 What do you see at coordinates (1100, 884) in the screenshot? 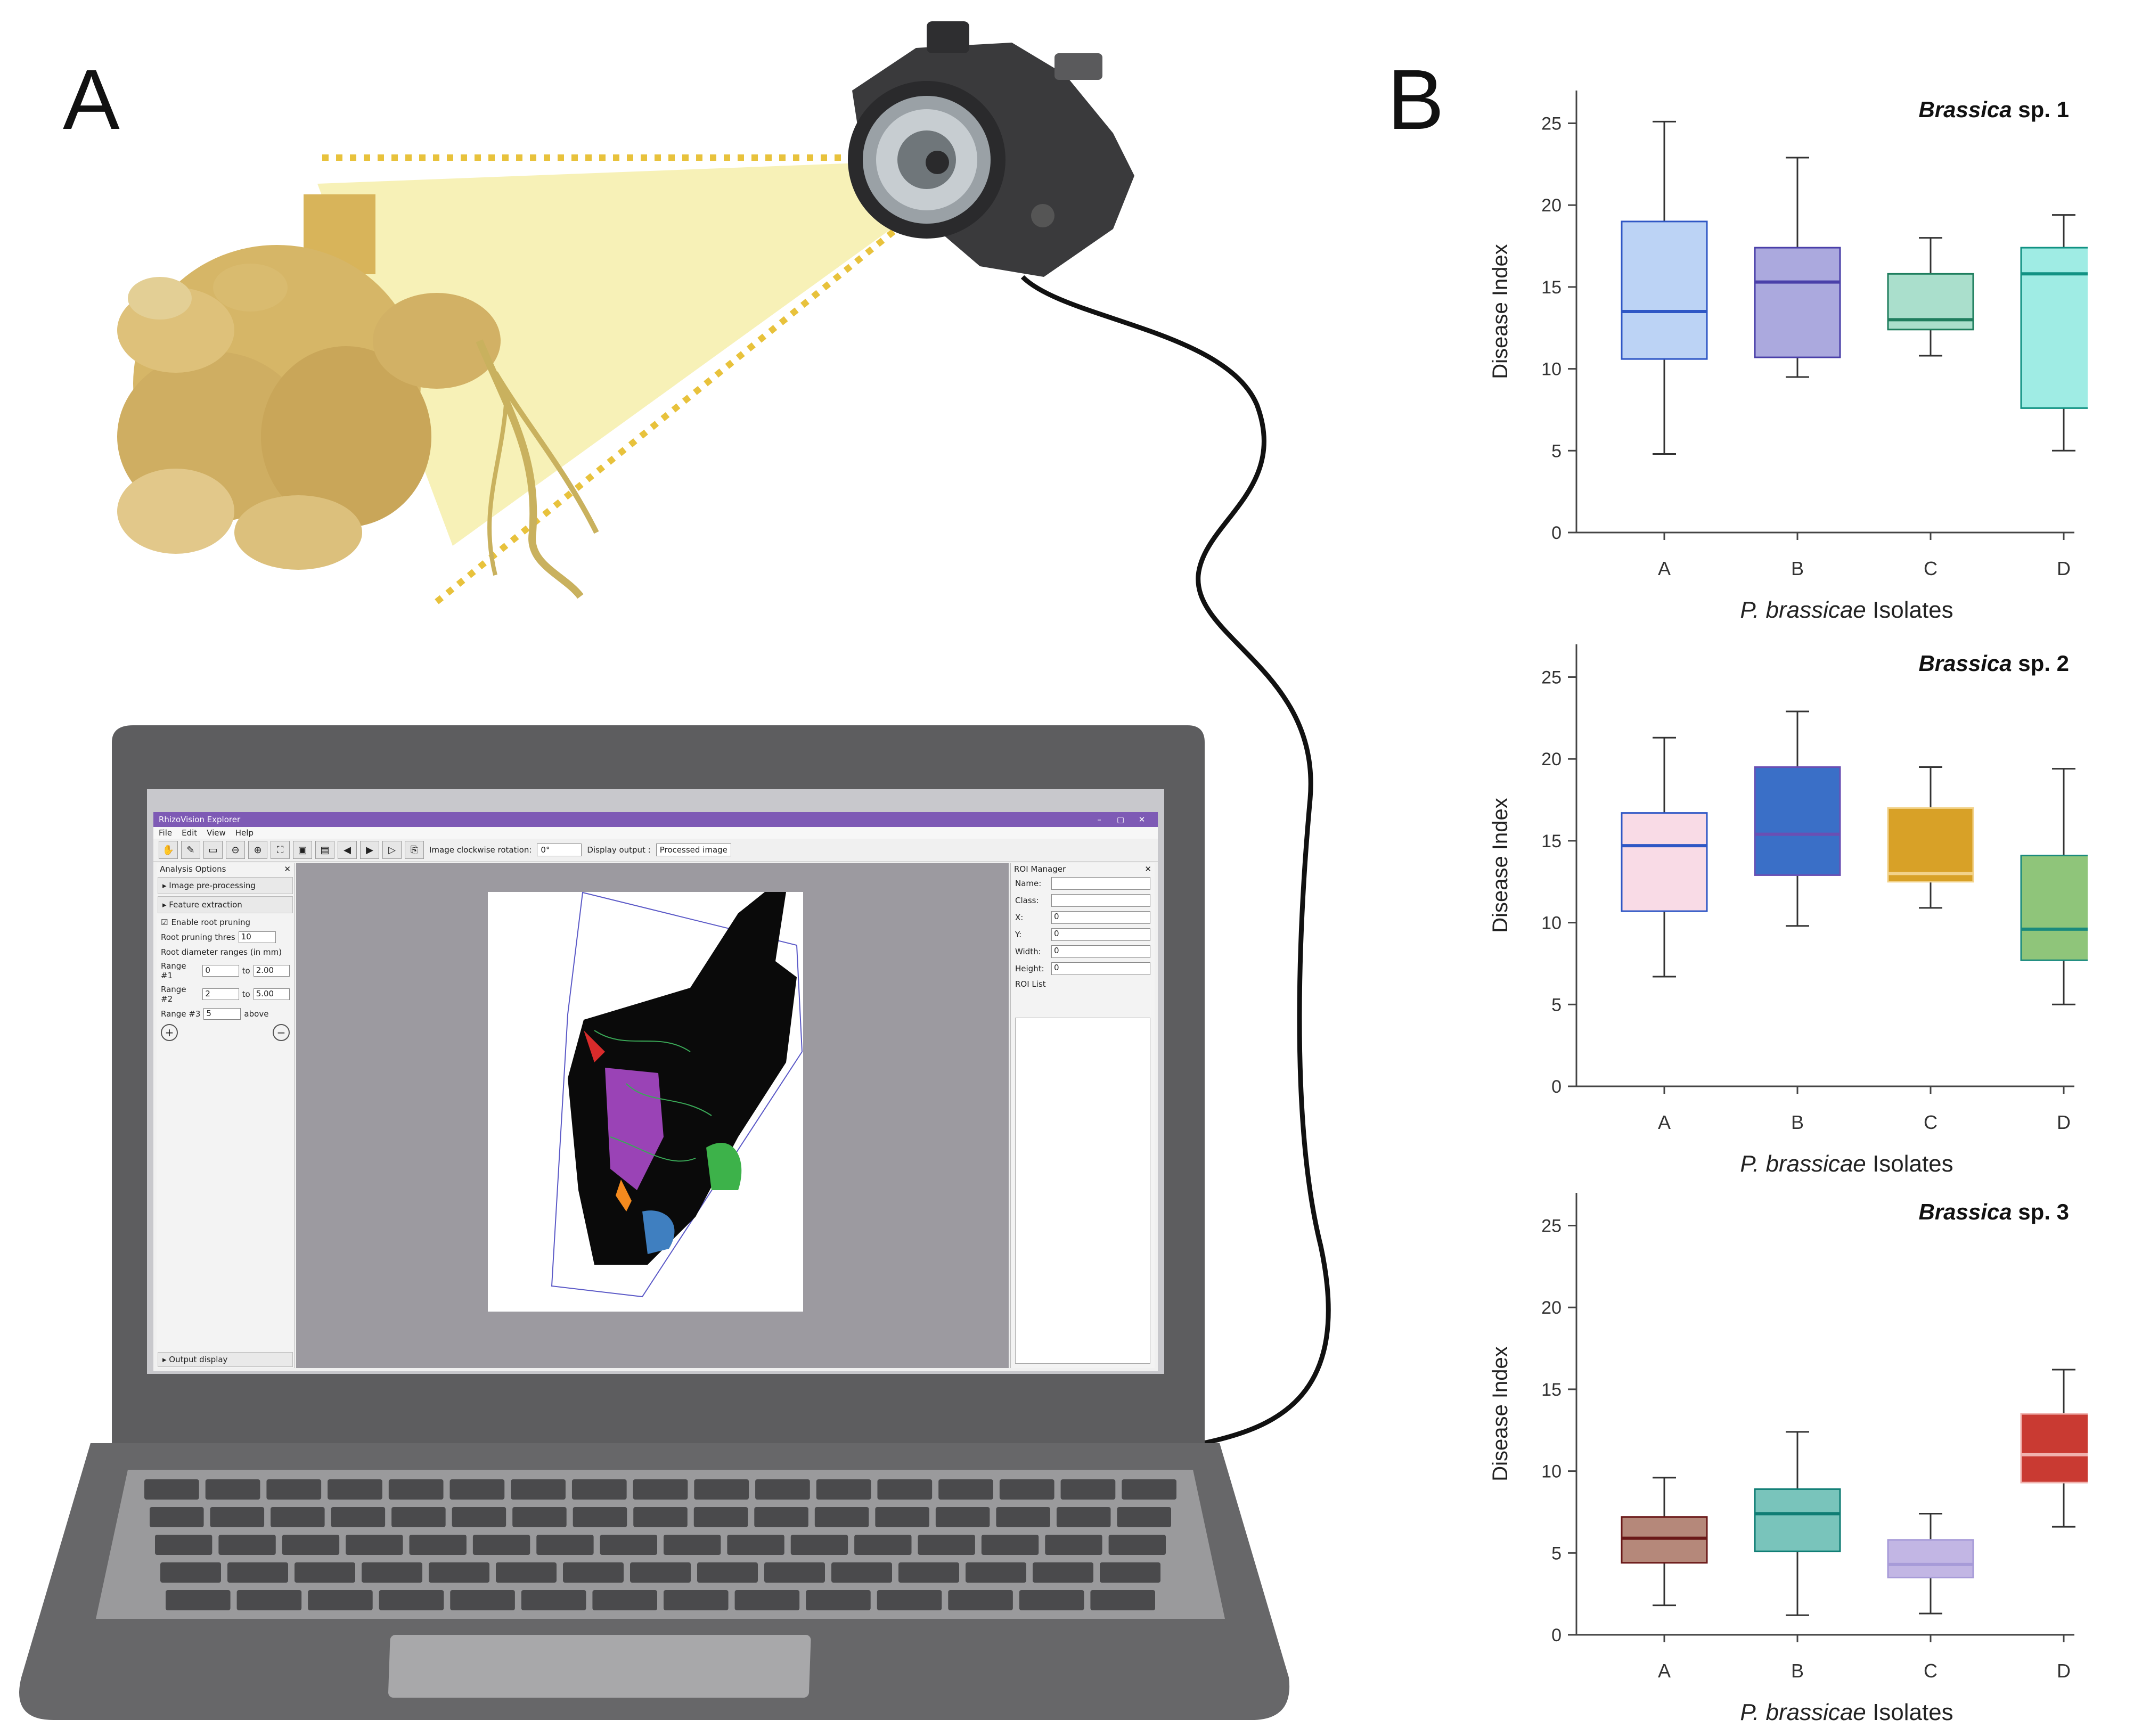
I see `roi-name-input` at bounding box center [1100, 884].